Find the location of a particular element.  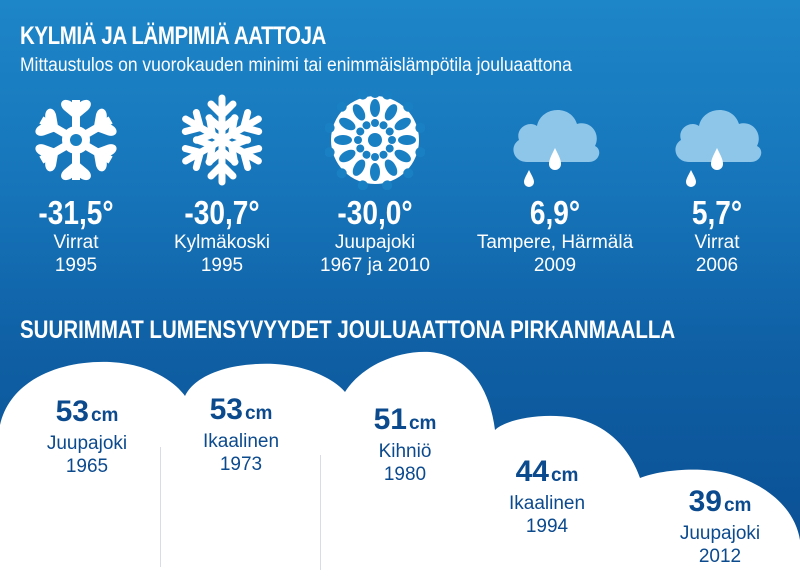

snowflake-lace-icon is located at coordinates (375, 140).